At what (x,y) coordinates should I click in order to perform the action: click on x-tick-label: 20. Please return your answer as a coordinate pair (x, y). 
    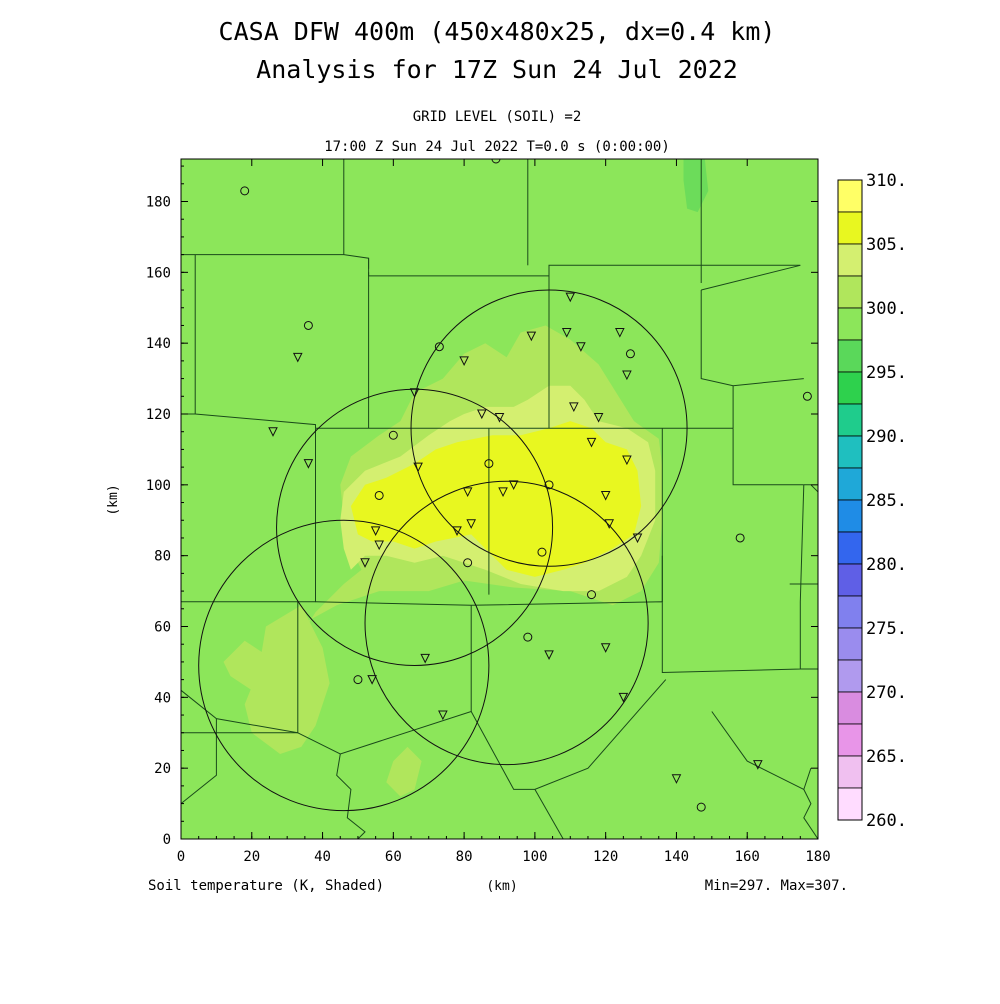
    Looking at the image, I should click on (251, 857).